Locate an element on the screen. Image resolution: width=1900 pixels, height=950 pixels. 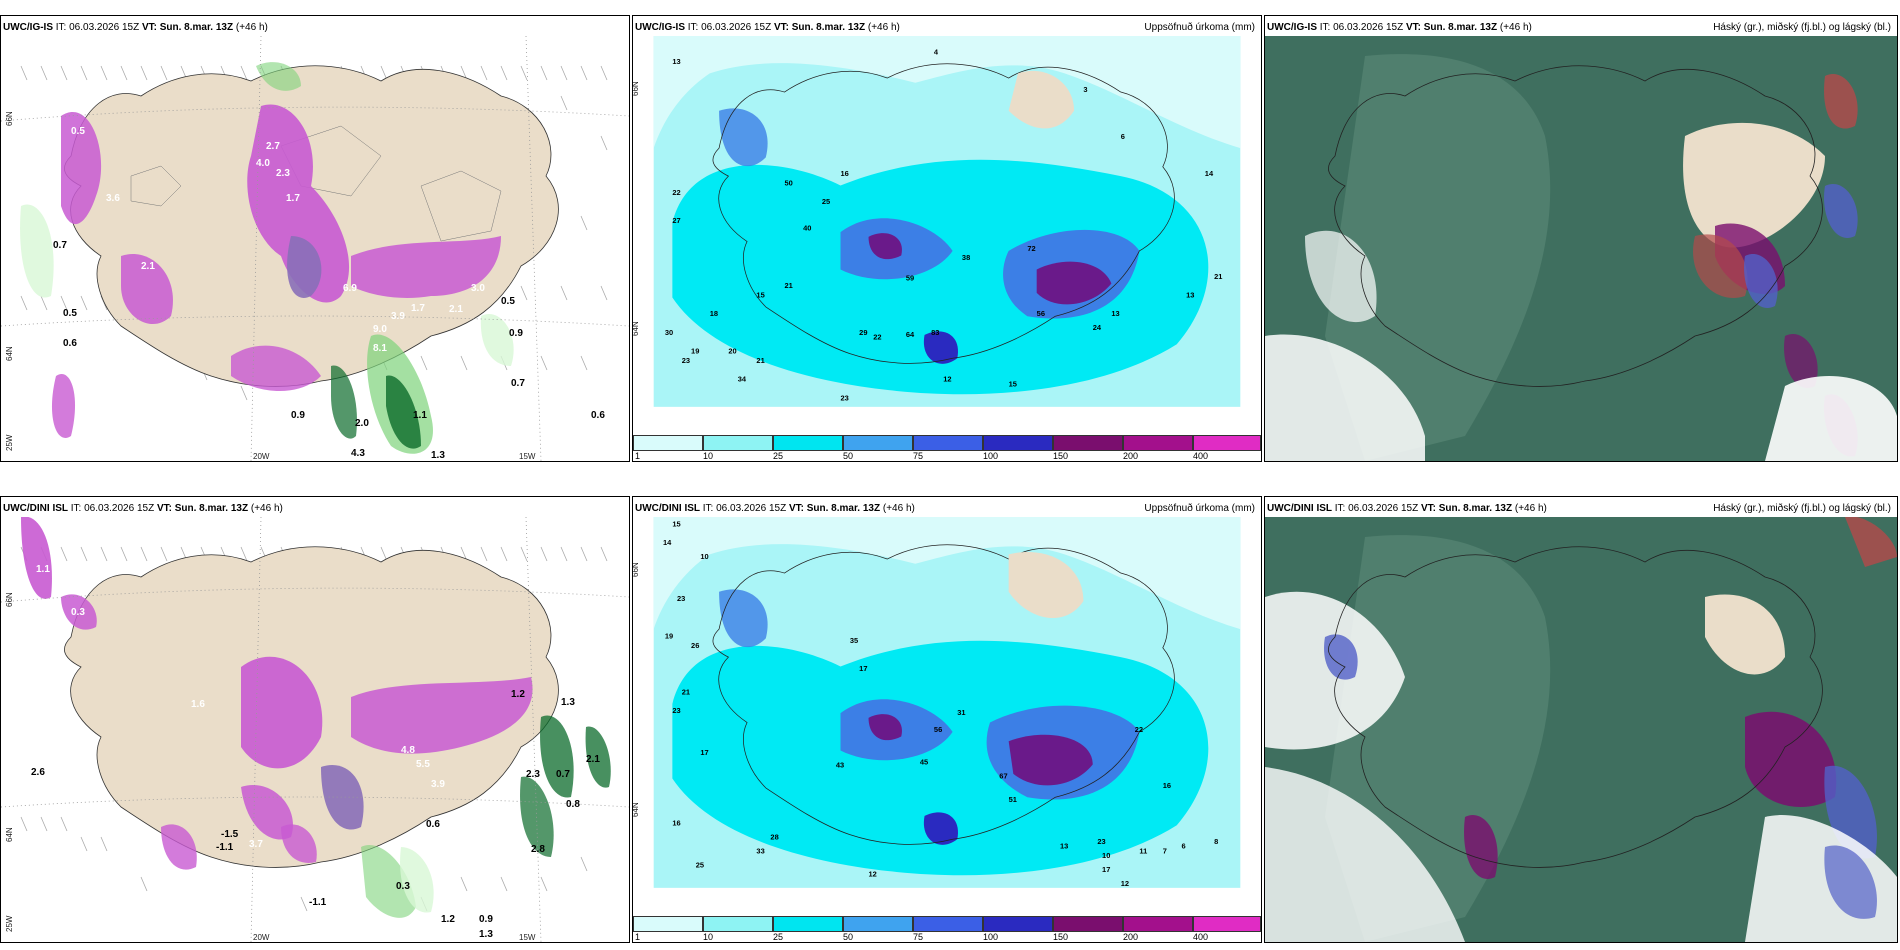
svg-text: -1.5 is located at coordinates (230, 834).